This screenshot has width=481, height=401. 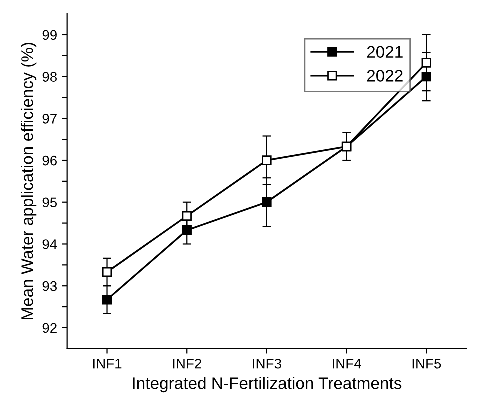 What do you see at coordinates (50, 161) in the screenshot?
I see `y-tick-label: 96` at bounding box center [50, 161].